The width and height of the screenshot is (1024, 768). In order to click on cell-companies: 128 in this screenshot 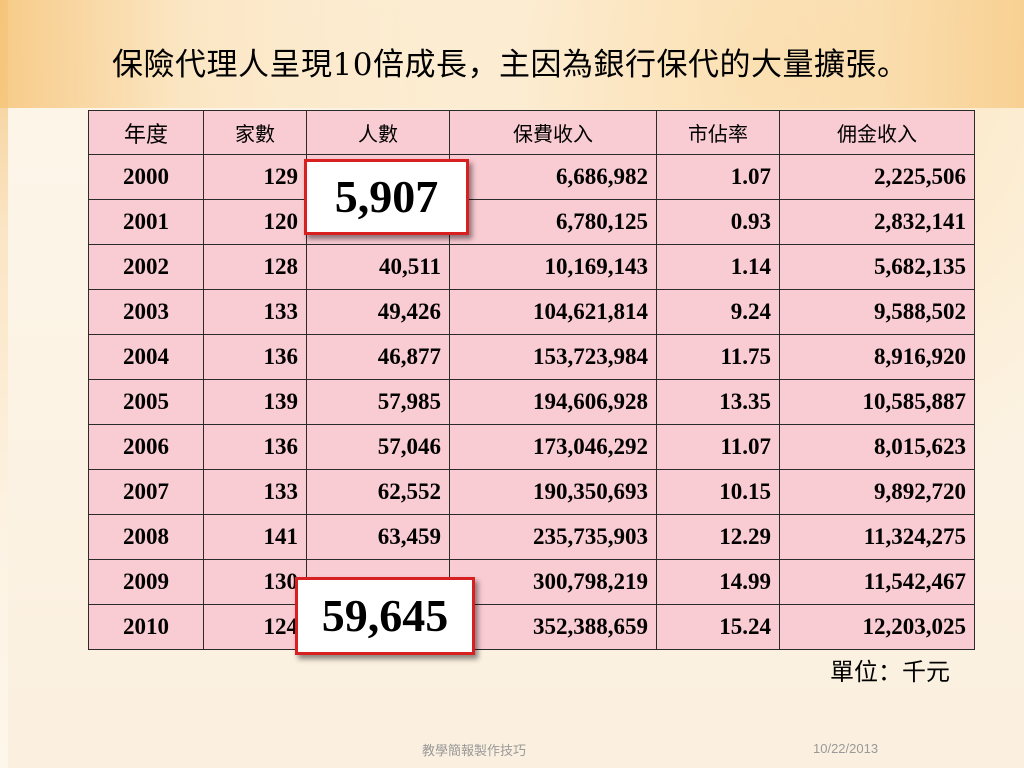, I will do `click(255, 267)`.